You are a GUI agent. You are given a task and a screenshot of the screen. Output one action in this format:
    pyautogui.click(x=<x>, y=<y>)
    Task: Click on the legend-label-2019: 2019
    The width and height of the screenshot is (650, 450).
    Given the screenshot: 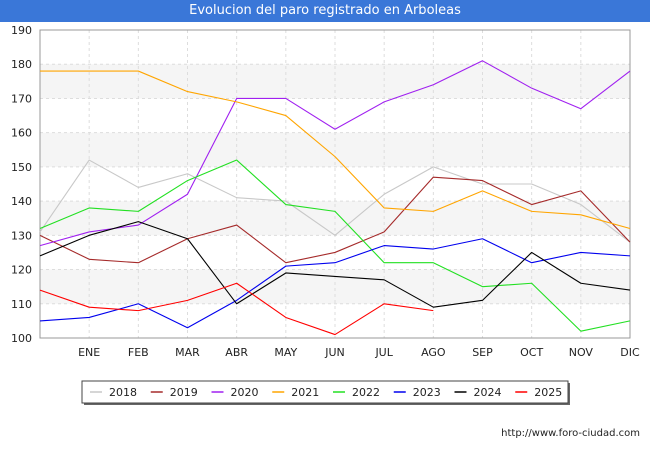 What is the action you would take?
    pyautogui.click(x=184, y=392)
    